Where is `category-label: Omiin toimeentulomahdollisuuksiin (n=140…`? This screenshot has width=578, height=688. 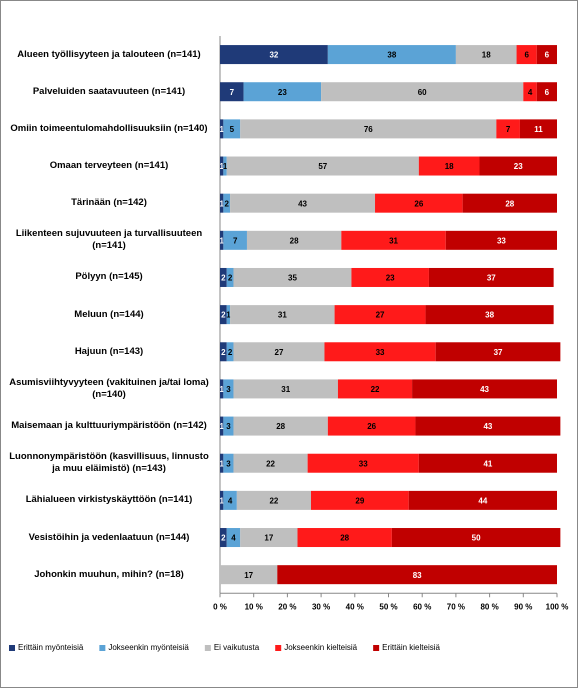 category-label: Omiin toimeentulomahdollisuuksiin (n=140… is located at coordinates (109, 128).